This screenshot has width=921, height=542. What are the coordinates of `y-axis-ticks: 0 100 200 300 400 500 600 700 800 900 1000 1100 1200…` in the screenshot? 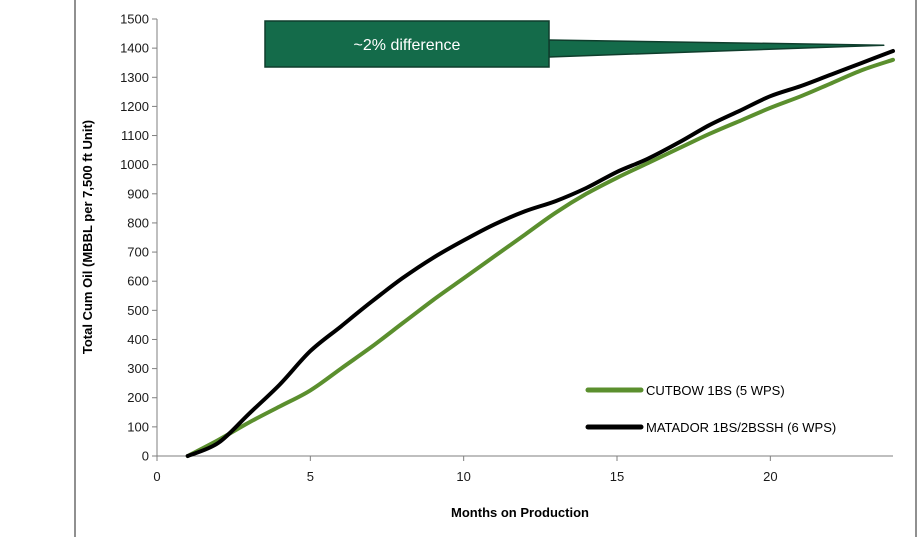 It's located at (138, 238).